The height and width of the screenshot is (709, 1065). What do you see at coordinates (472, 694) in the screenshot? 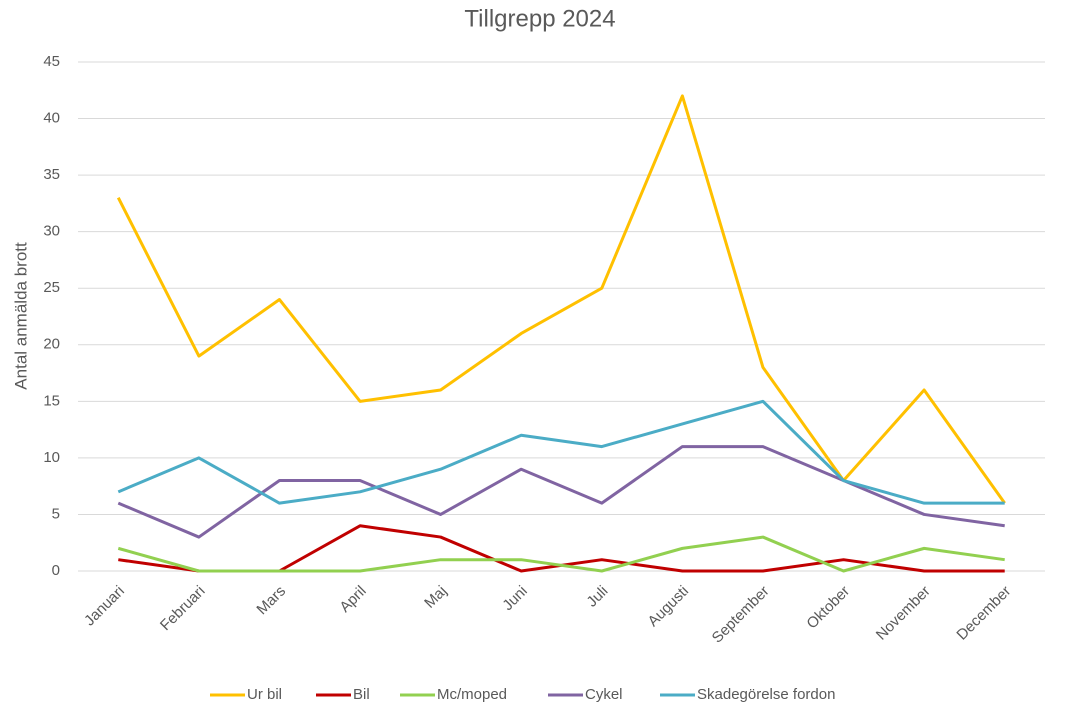
I see `legend-label: Mc/moped` at bounding box center [472, 694].